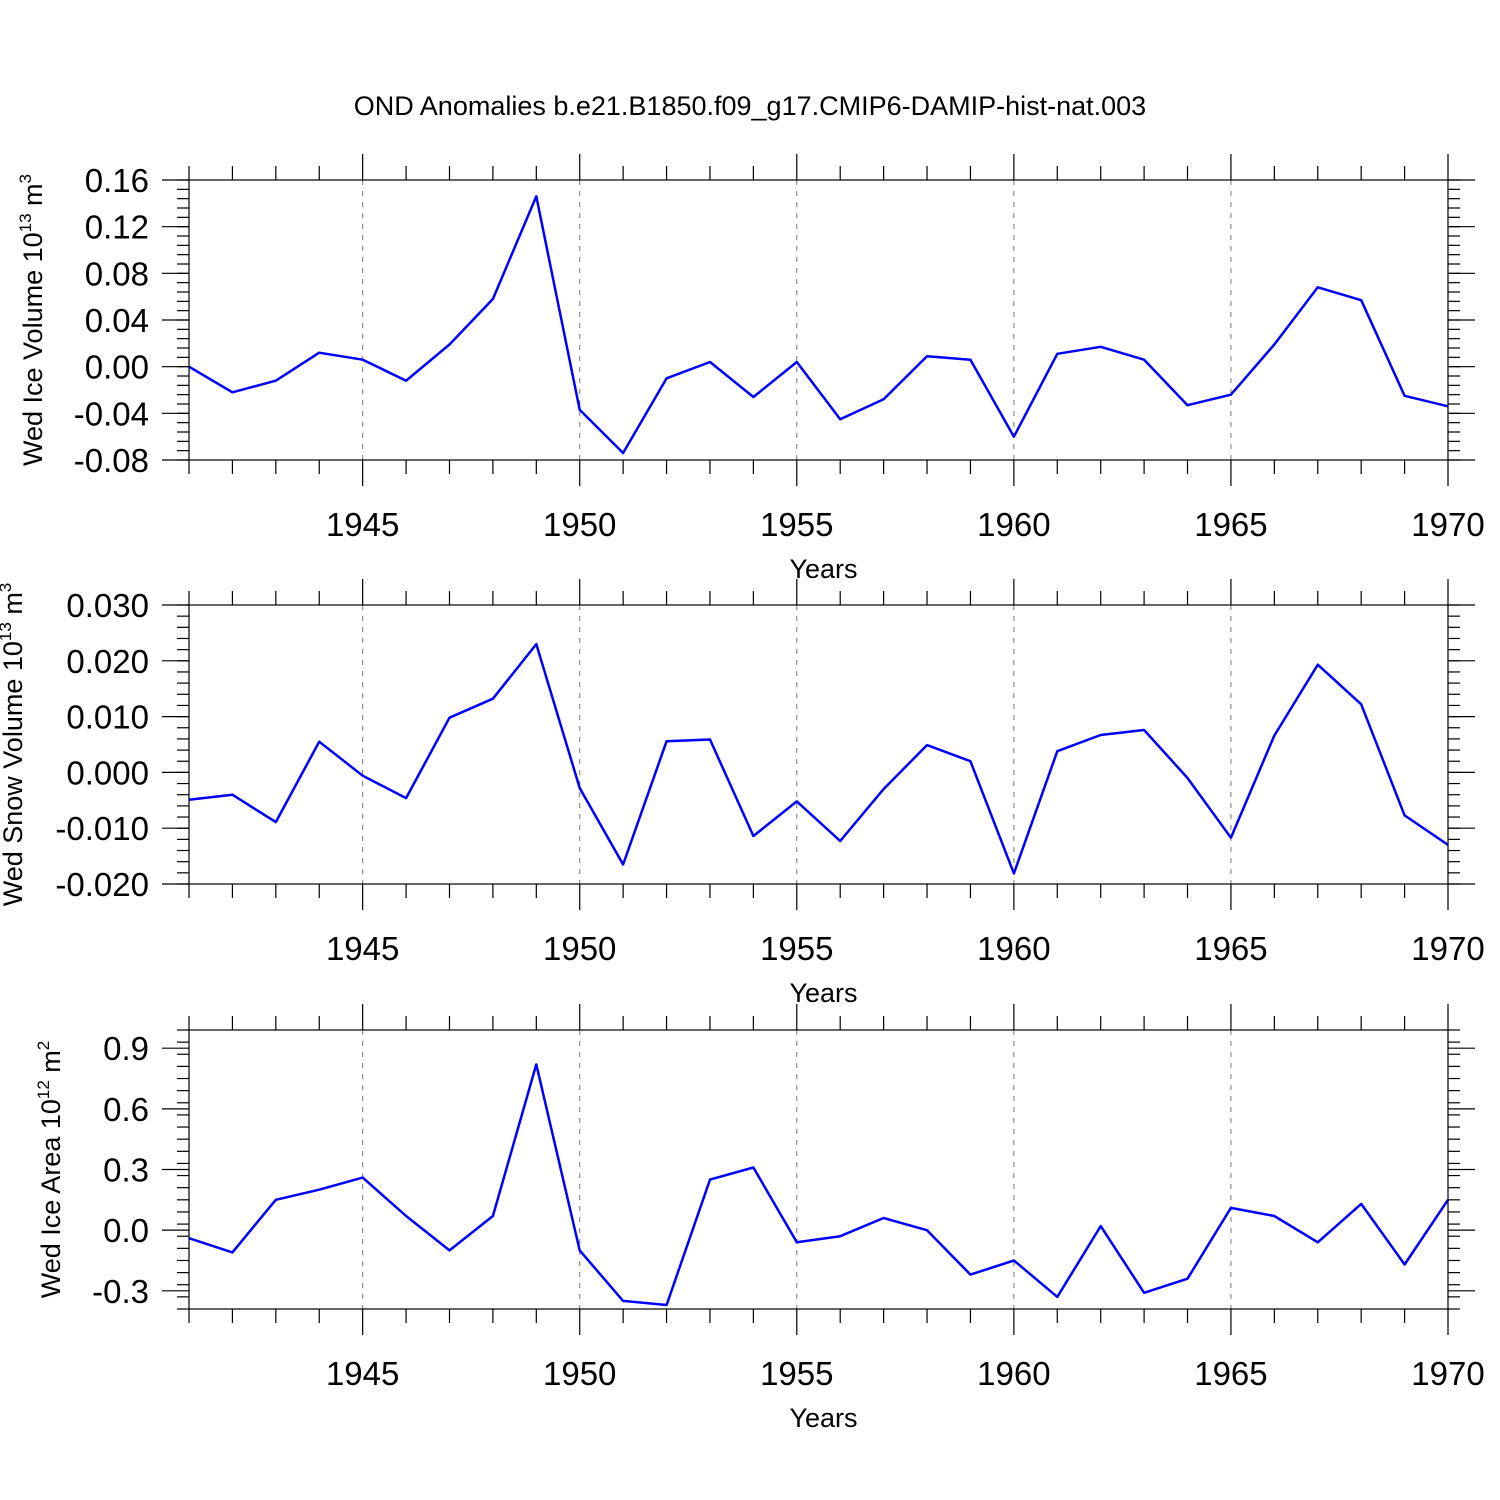  I want to click on y-axis-title-part: 2, so click(43, 1045).